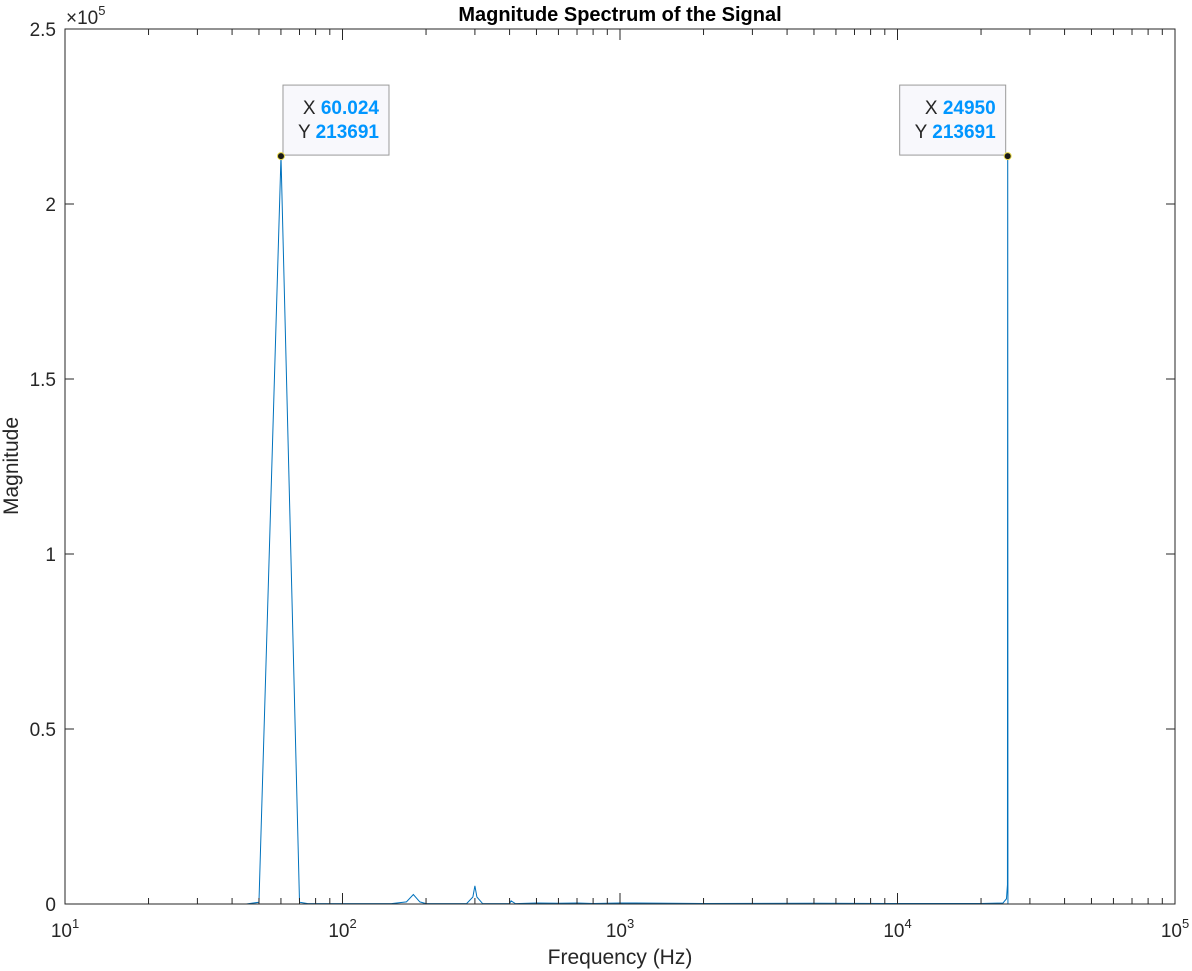  What do you see at coordinates (620, 957) in the screenshot?
I see `x-axis-label: Frequency (Hz)` at bounding box center [620, 957].